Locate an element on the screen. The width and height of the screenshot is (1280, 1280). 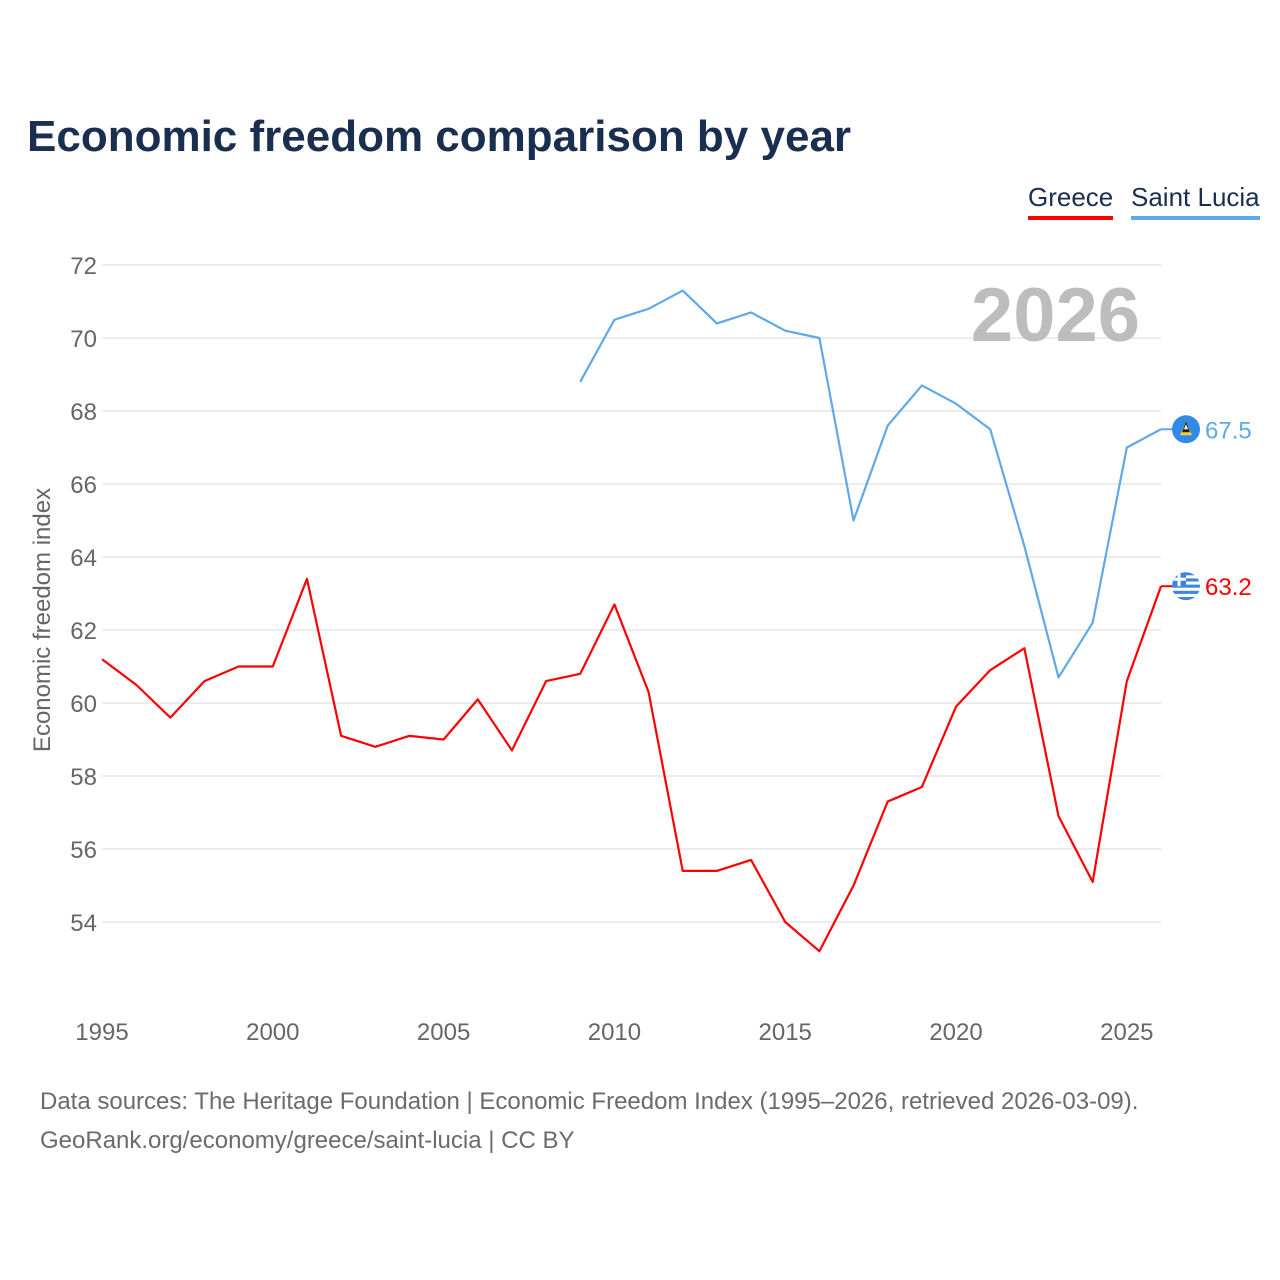
y-tick-label: 72 is located at coordinates (83, 266).